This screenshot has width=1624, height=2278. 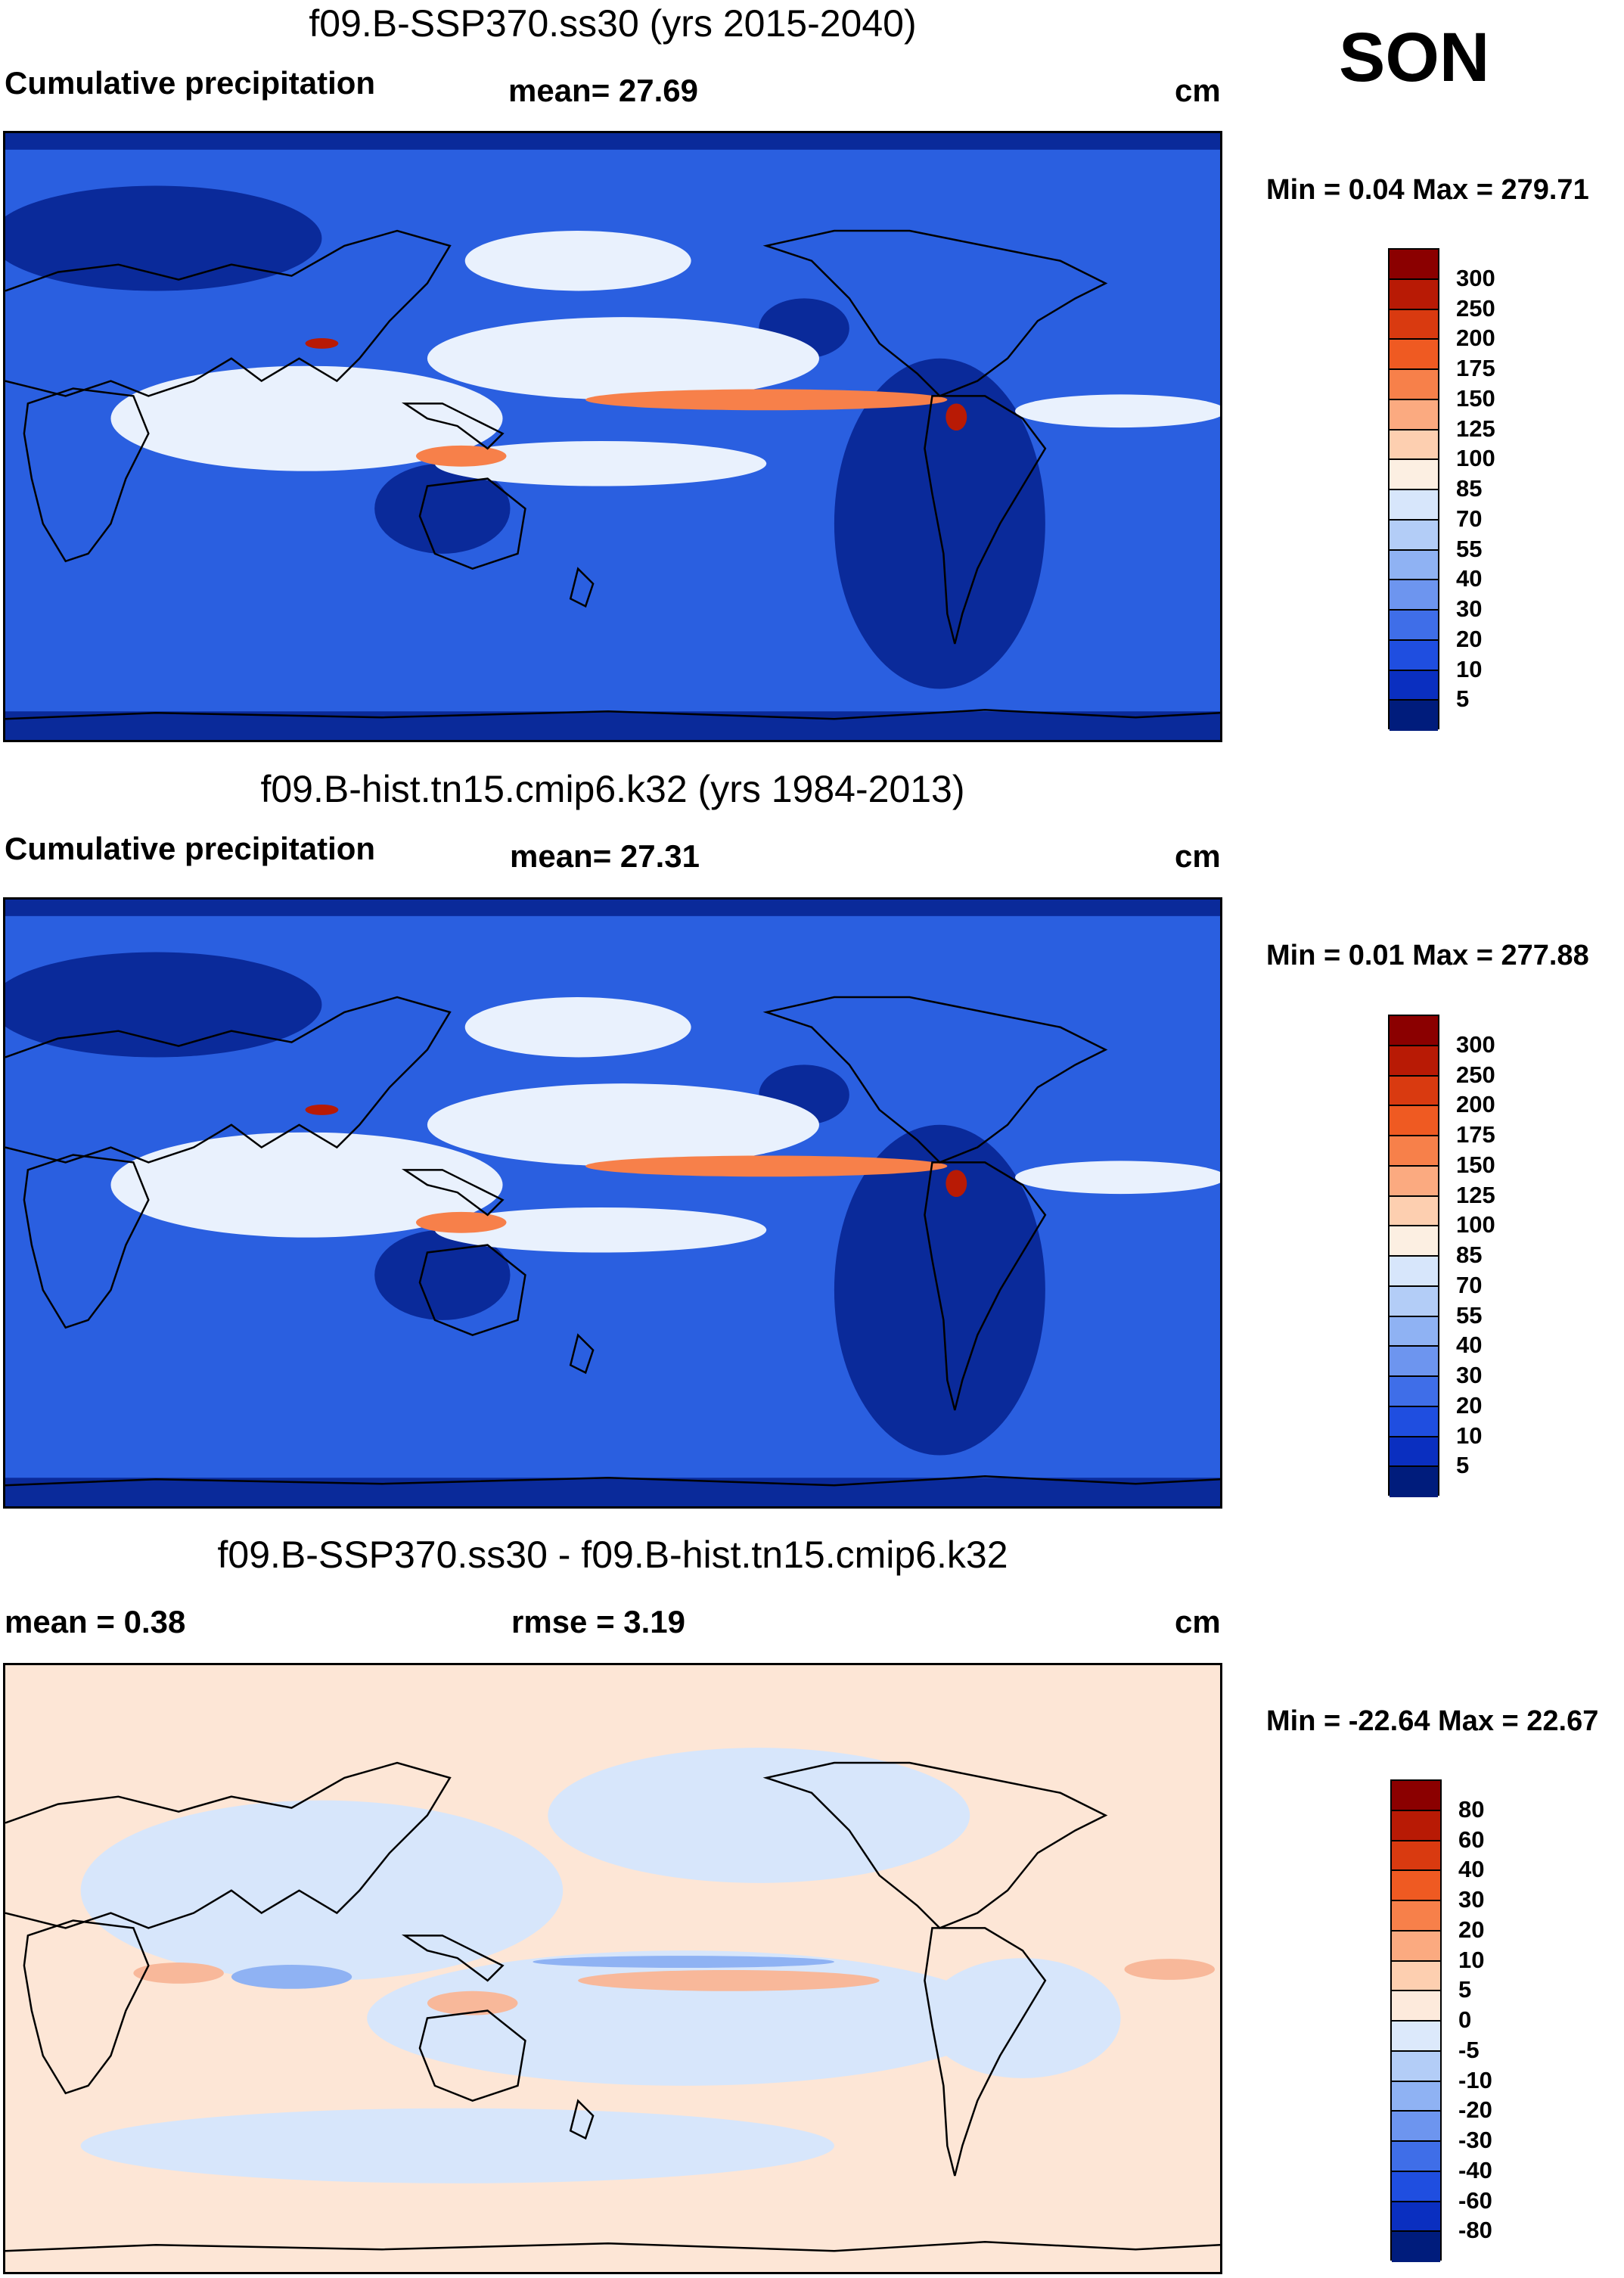 I want to click on panel-2-colorbar-swatches, so click(x=1413, y=1256).